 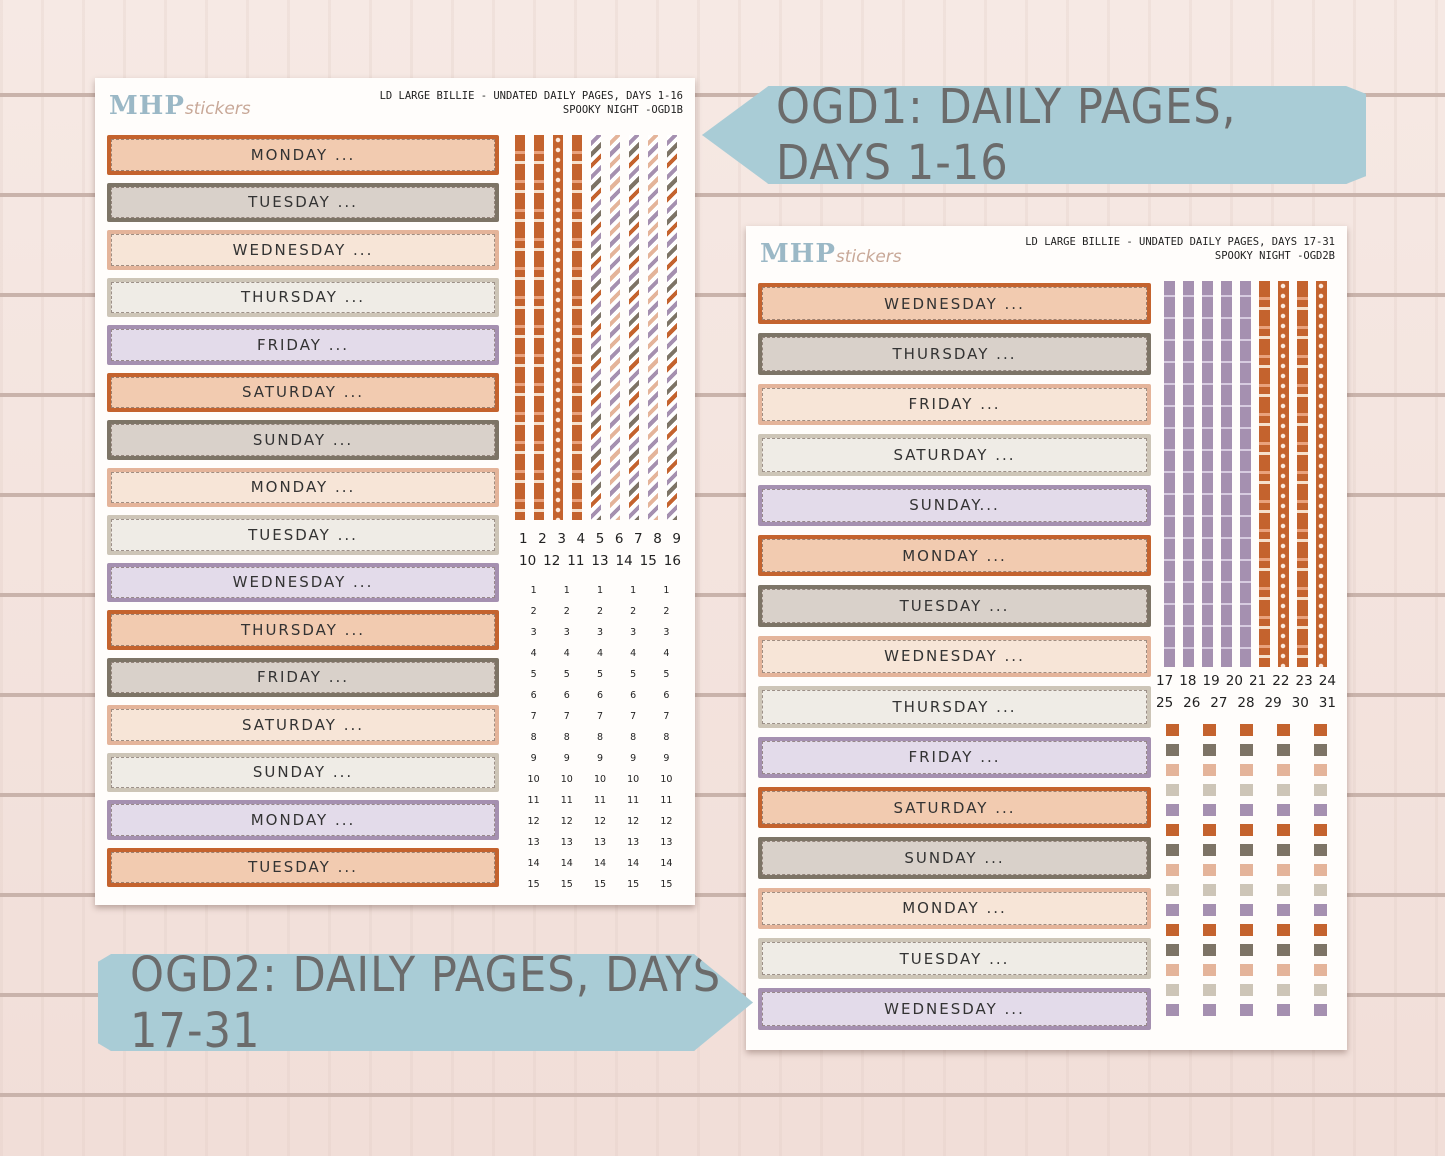 What do you see at coordinates (596, 327) in the screenshot?
I see `pattern-strips` at bounding box center [596, 327].